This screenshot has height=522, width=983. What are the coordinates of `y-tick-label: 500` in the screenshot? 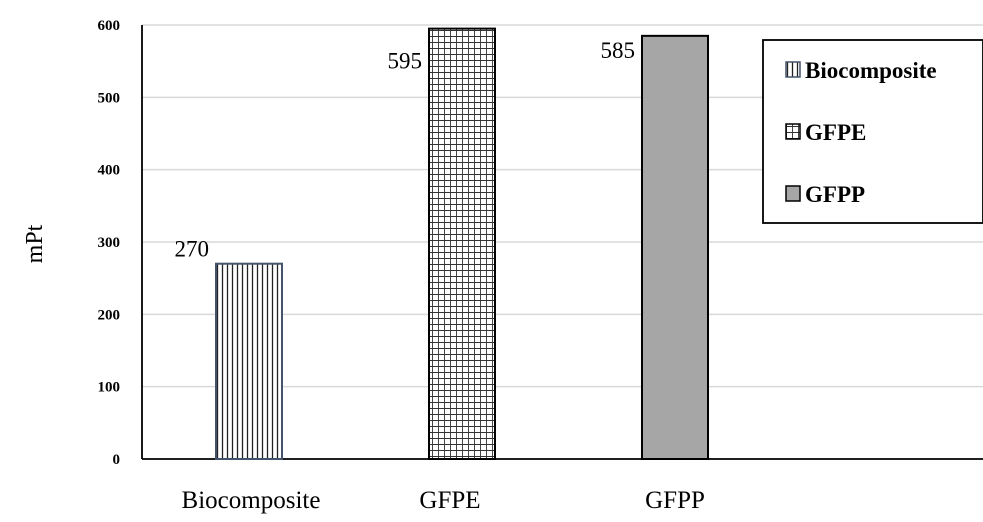 It's located at (109, 98).